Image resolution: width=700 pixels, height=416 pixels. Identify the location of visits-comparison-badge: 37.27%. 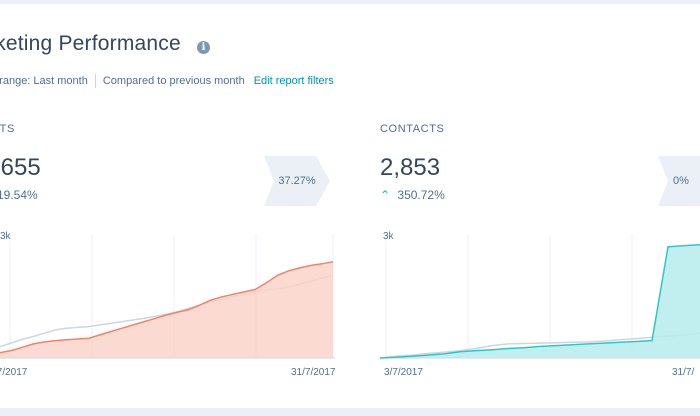
(297, 181).